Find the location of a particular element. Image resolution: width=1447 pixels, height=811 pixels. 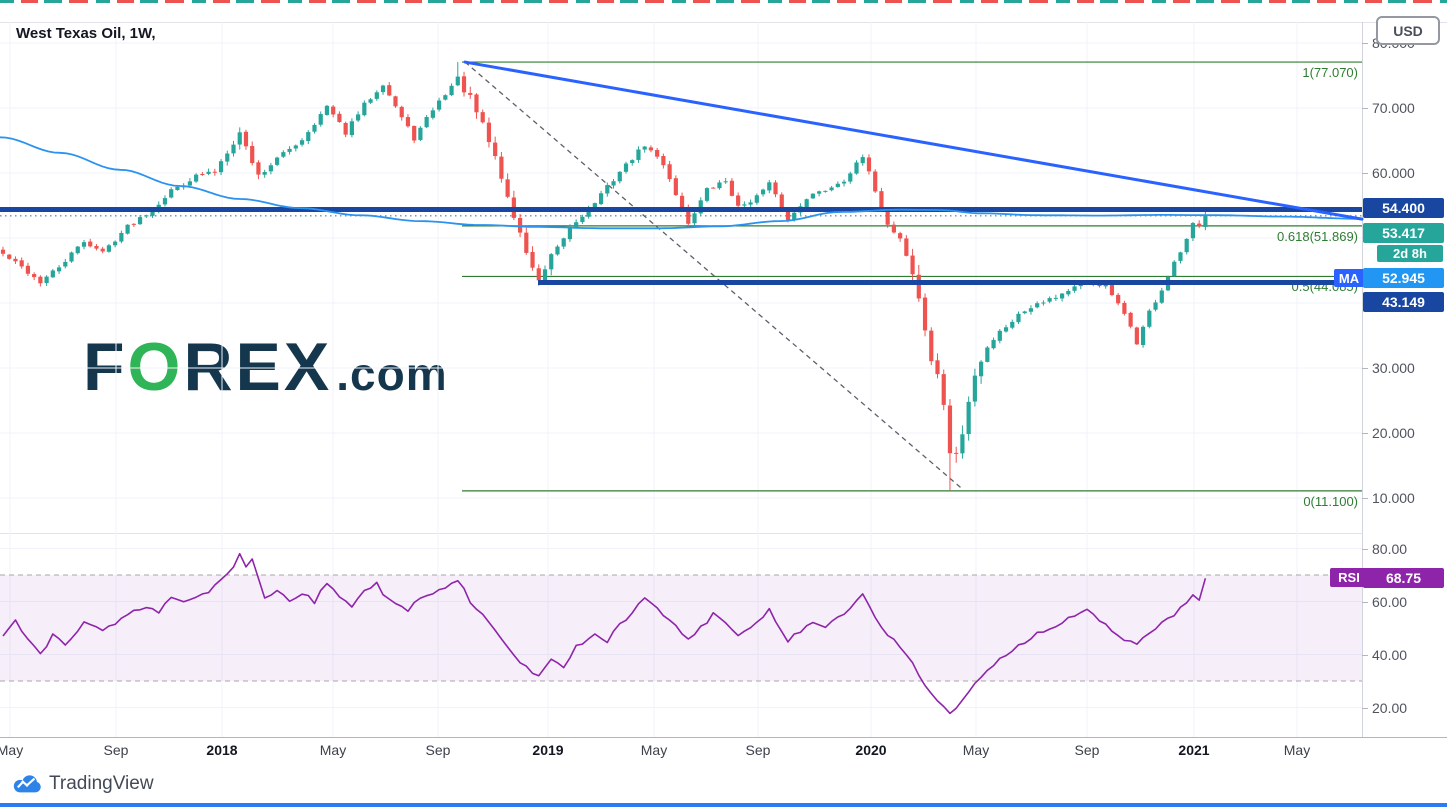

price-axis-border is located at coordinates (1362, 379).